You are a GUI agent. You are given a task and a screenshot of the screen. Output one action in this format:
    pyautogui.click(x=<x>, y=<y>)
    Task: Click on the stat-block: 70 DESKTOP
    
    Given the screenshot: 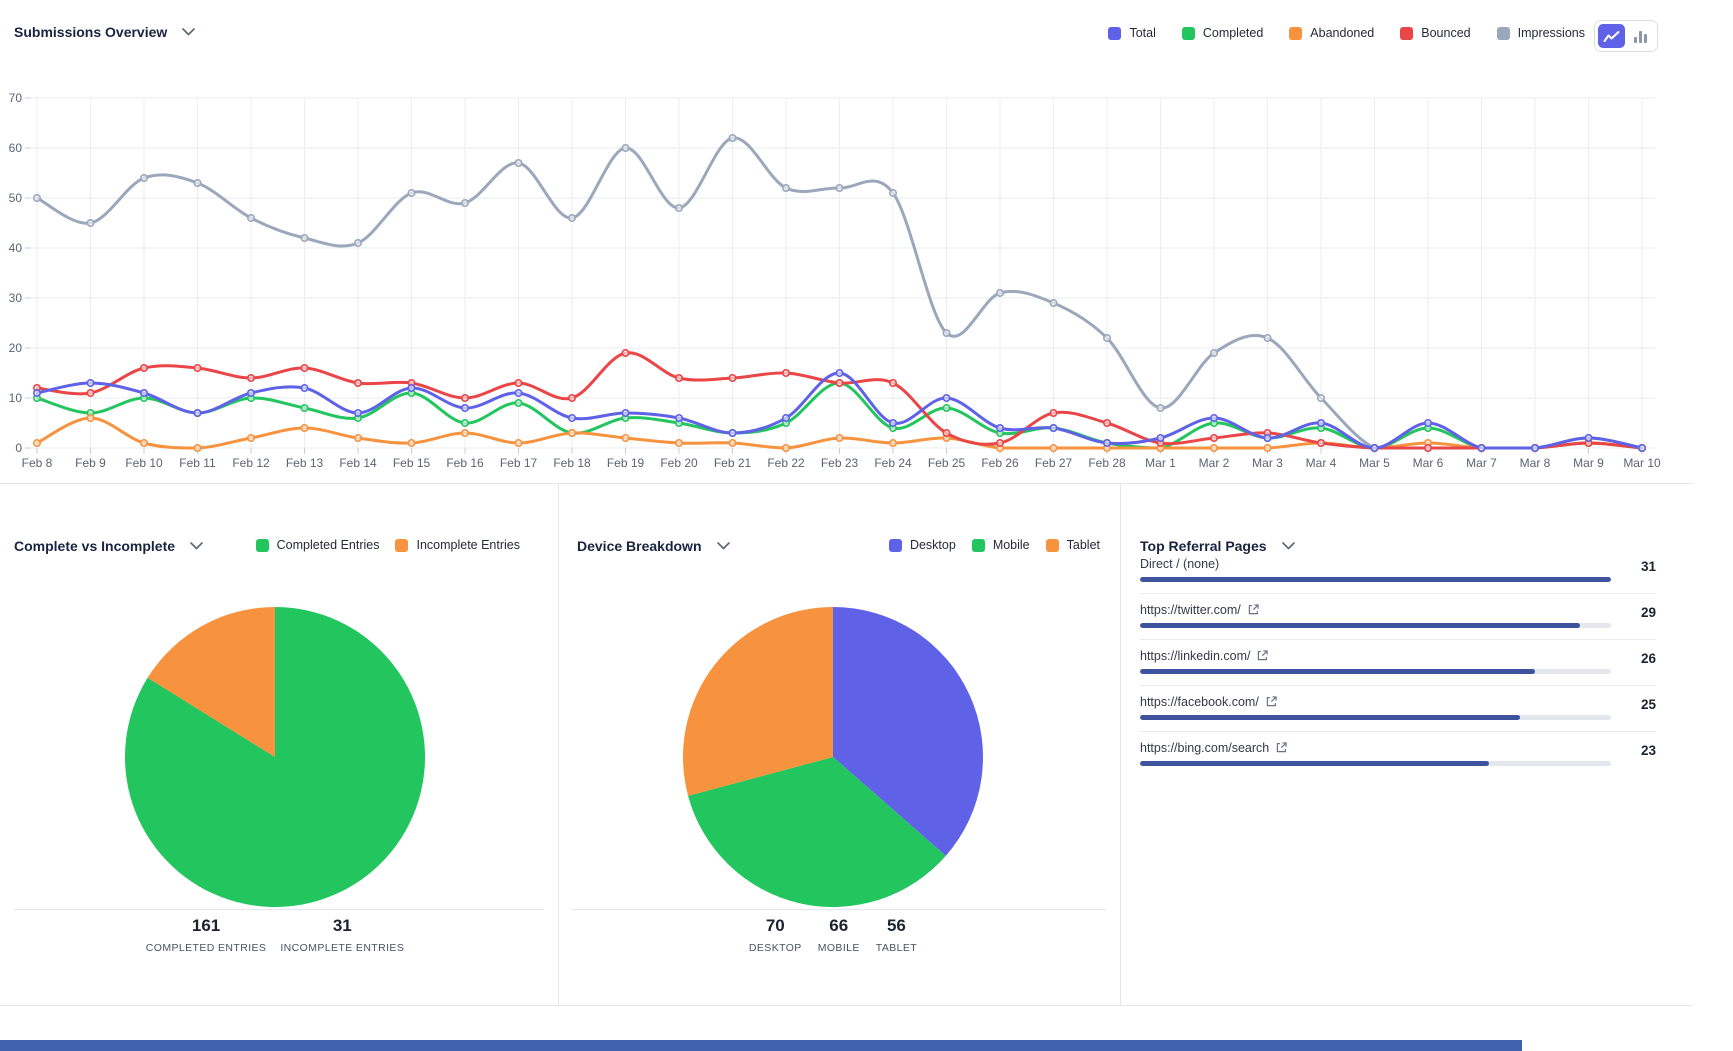 What is the action you would take?
    pyautogui.click(x=775, y=935)
    